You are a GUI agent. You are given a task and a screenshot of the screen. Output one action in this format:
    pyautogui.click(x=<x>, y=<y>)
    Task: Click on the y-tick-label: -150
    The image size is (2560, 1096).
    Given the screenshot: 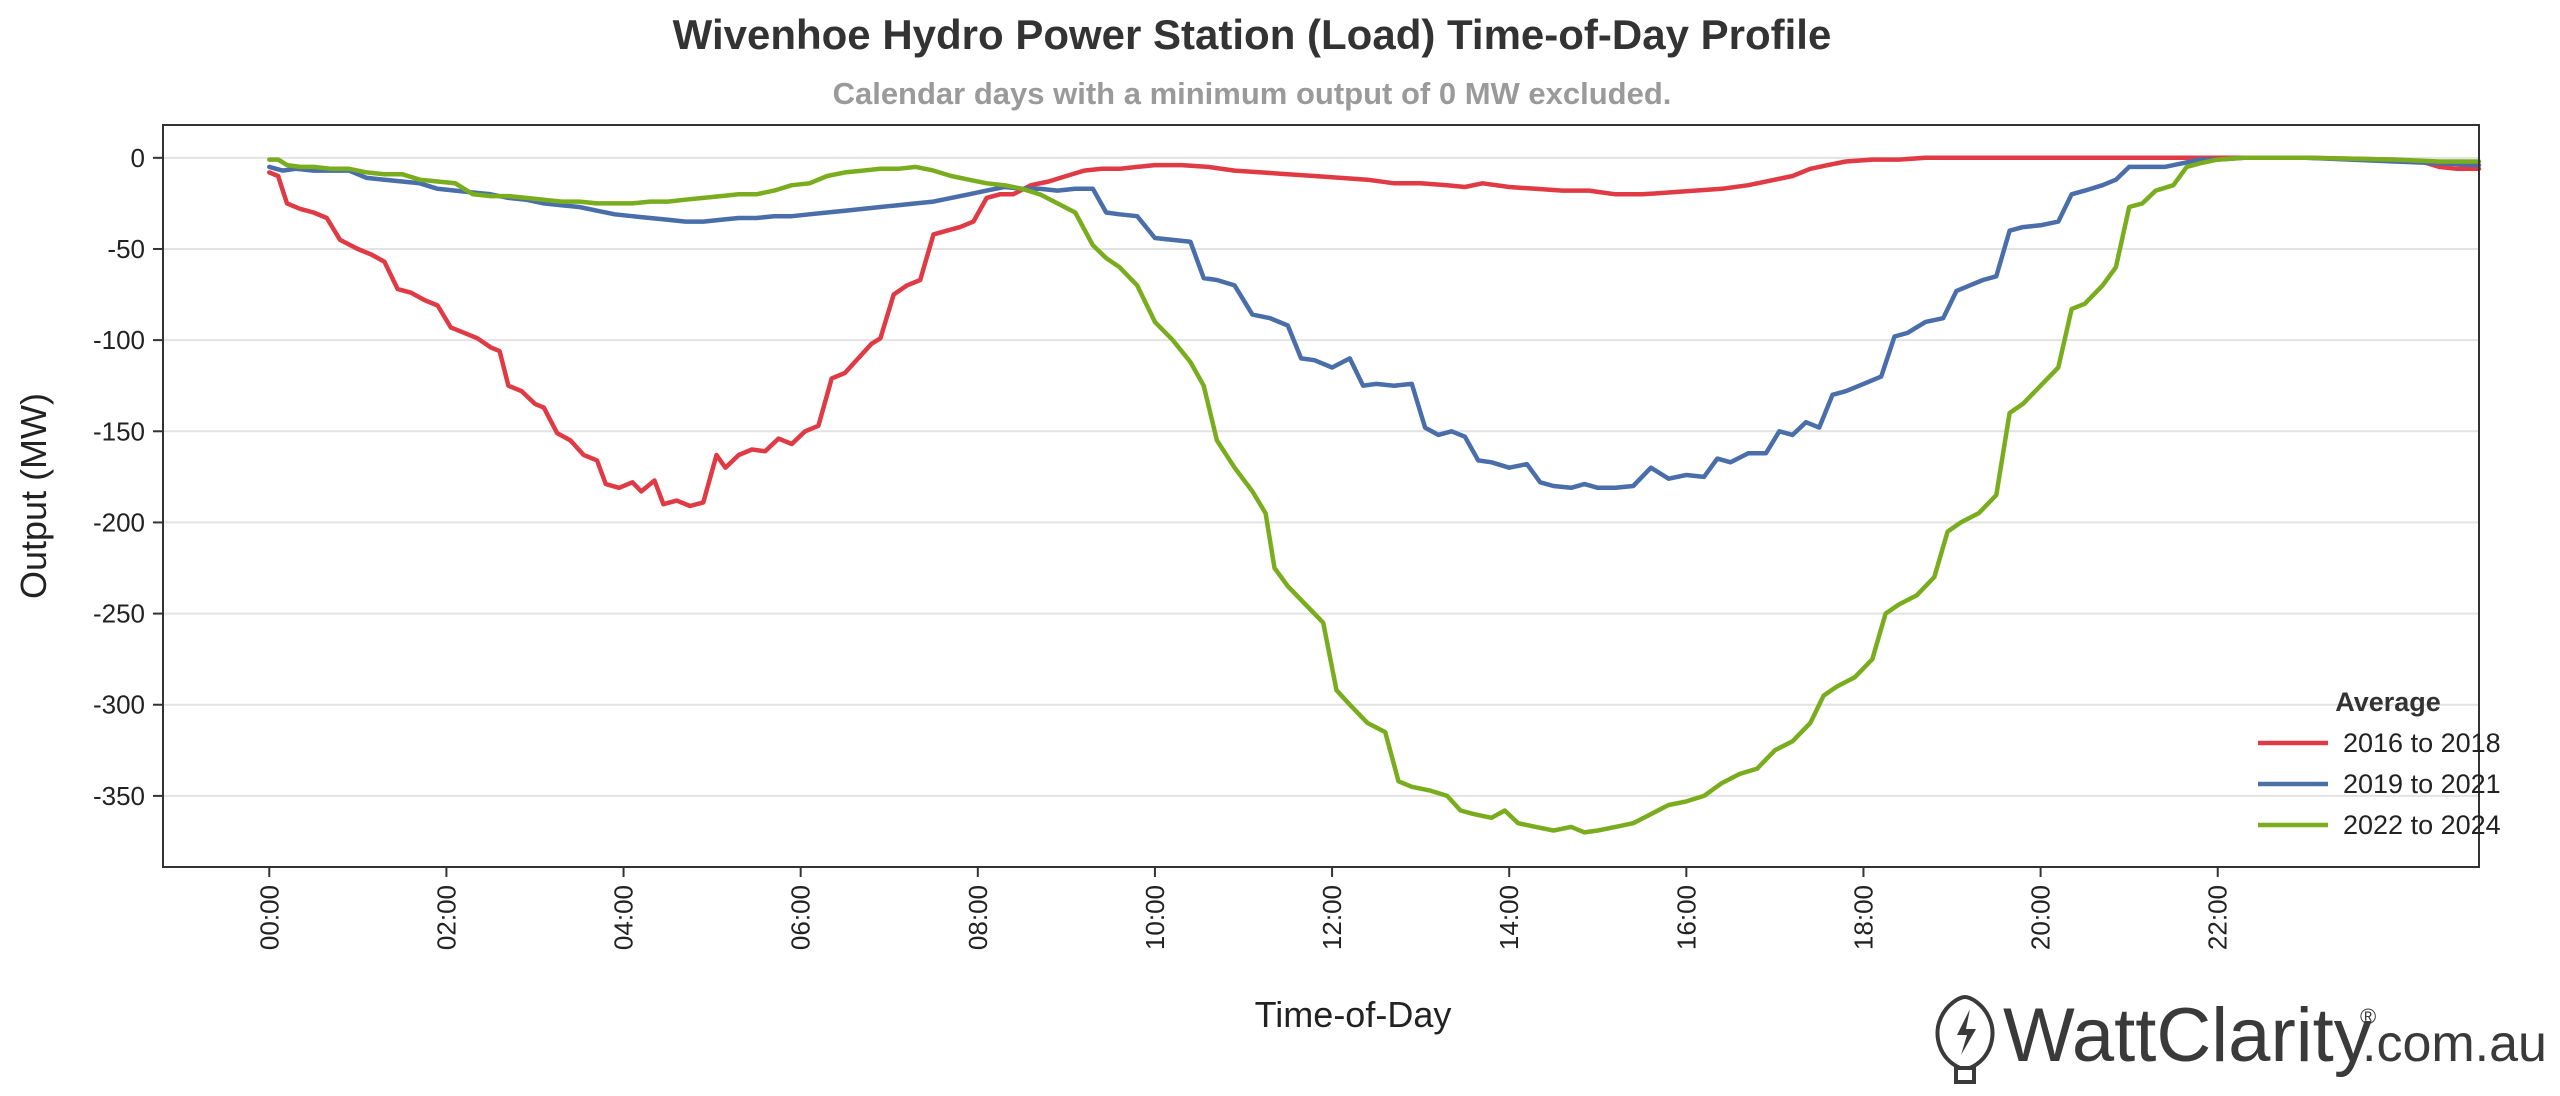 What is the action you would take?
    pyautogui.click(x=119, y=431)
    